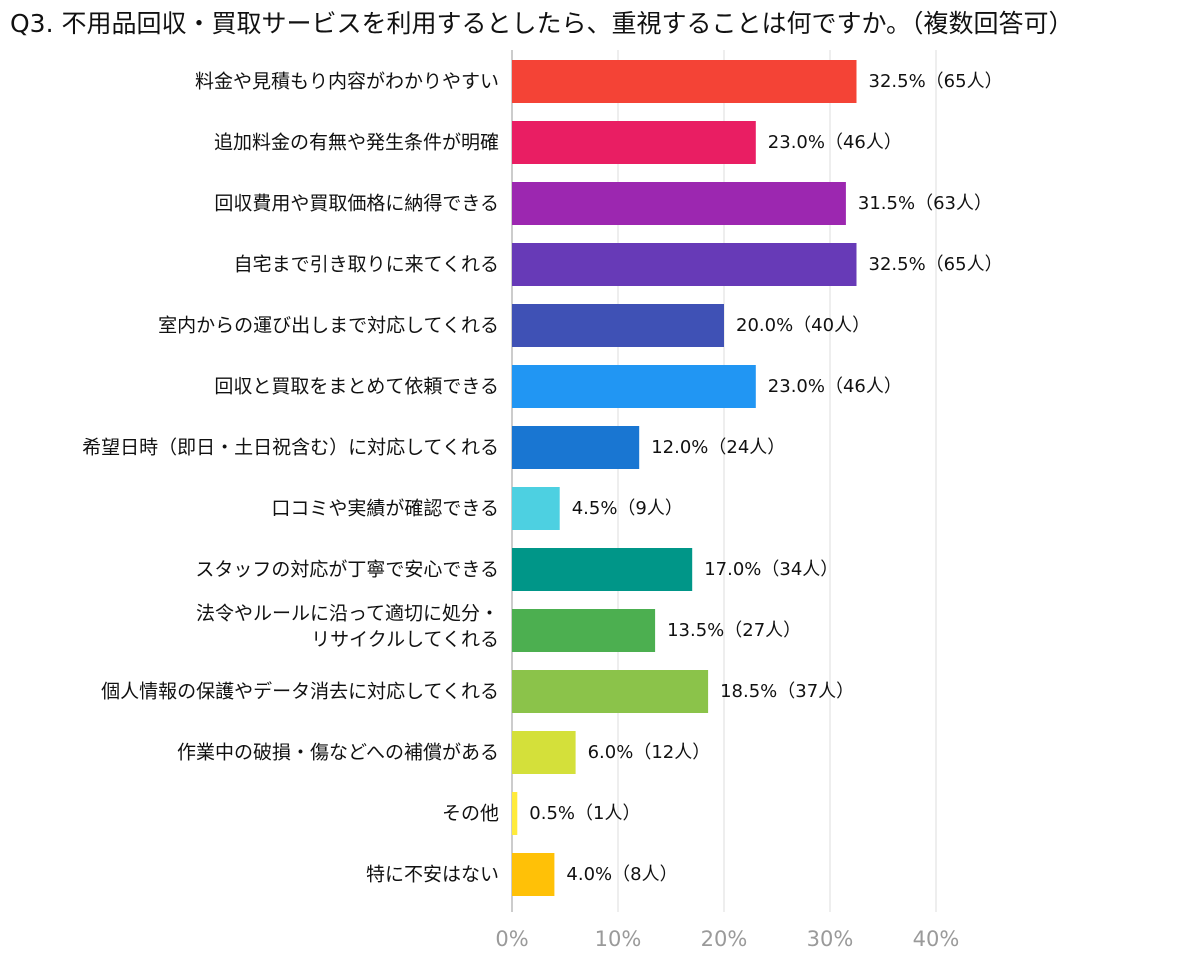 Image resolution: width=1200 pixels, height=954 pixels. What do you see at coordinates (621, 874) in the screenshot?
I see `data-label: 4.0%（8人）` at bounding box center [621, 874].